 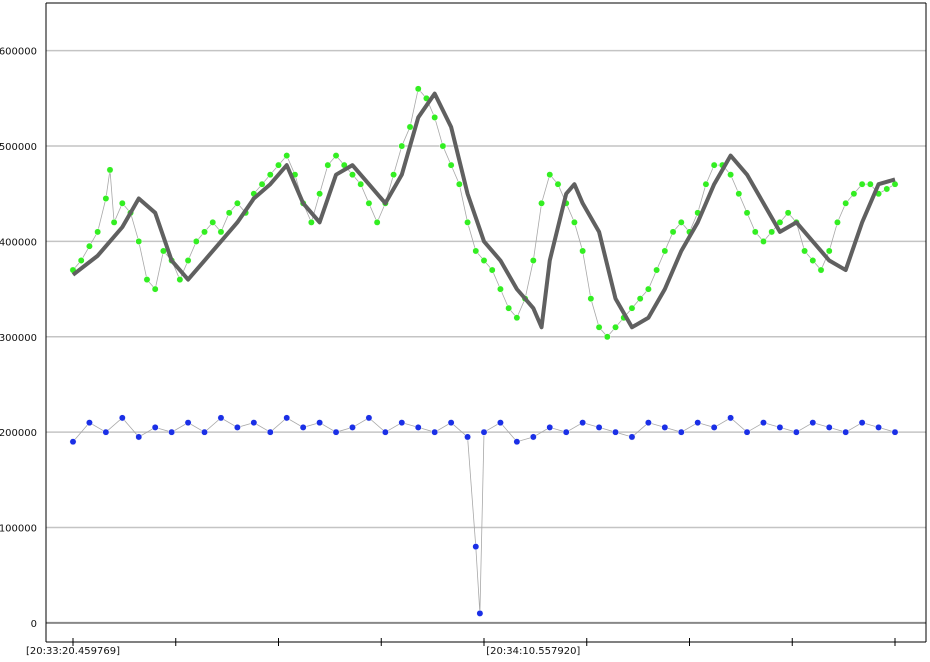 I want to click on y-tick-label: 600000, so click(x=18, y=52).